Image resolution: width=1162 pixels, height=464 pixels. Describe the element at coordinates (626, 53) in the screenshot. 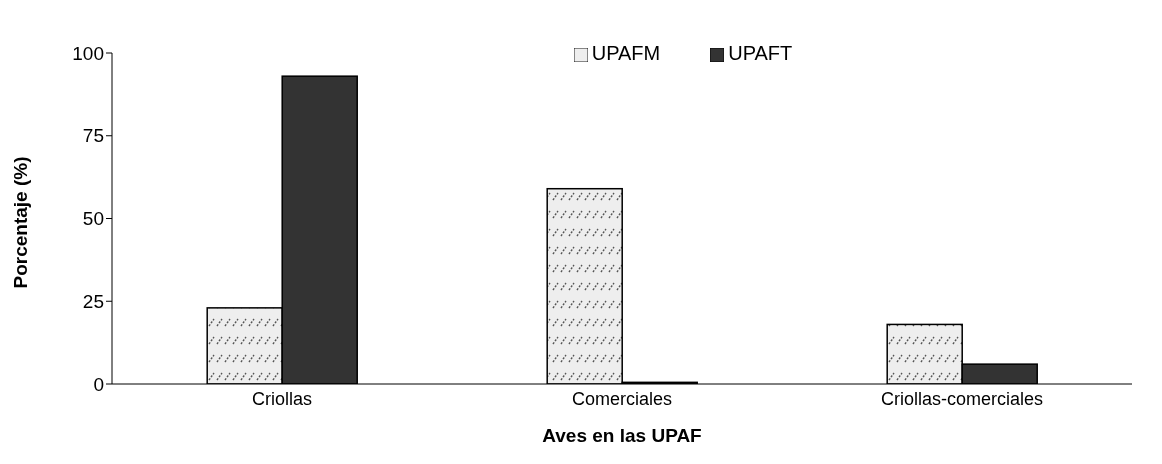

I see `legend-label: UPAFM` at that location.